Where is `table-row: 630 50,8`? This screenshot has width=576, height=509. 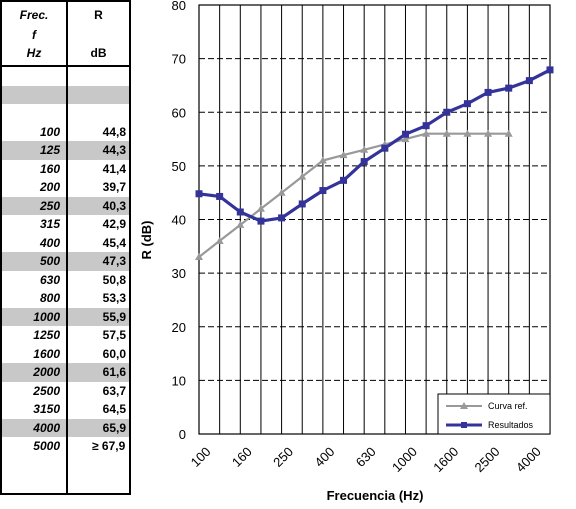 table-row: 630 50,8 is located at coordinates (65, 280).